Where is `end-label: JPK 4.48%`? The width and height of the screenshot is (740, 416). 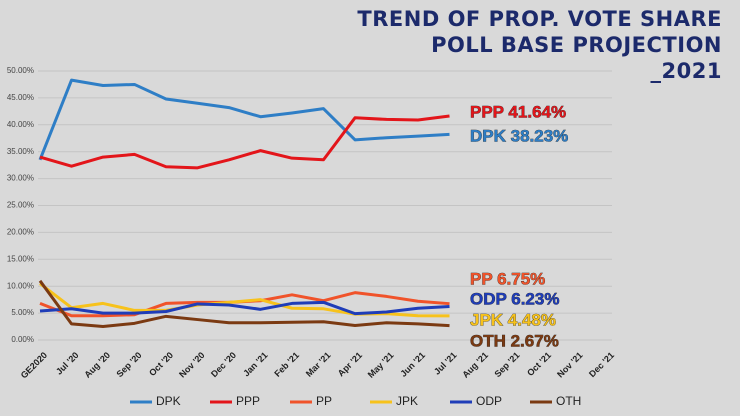 end-label: JPK 4.48% is located at coordinates (513, 319).